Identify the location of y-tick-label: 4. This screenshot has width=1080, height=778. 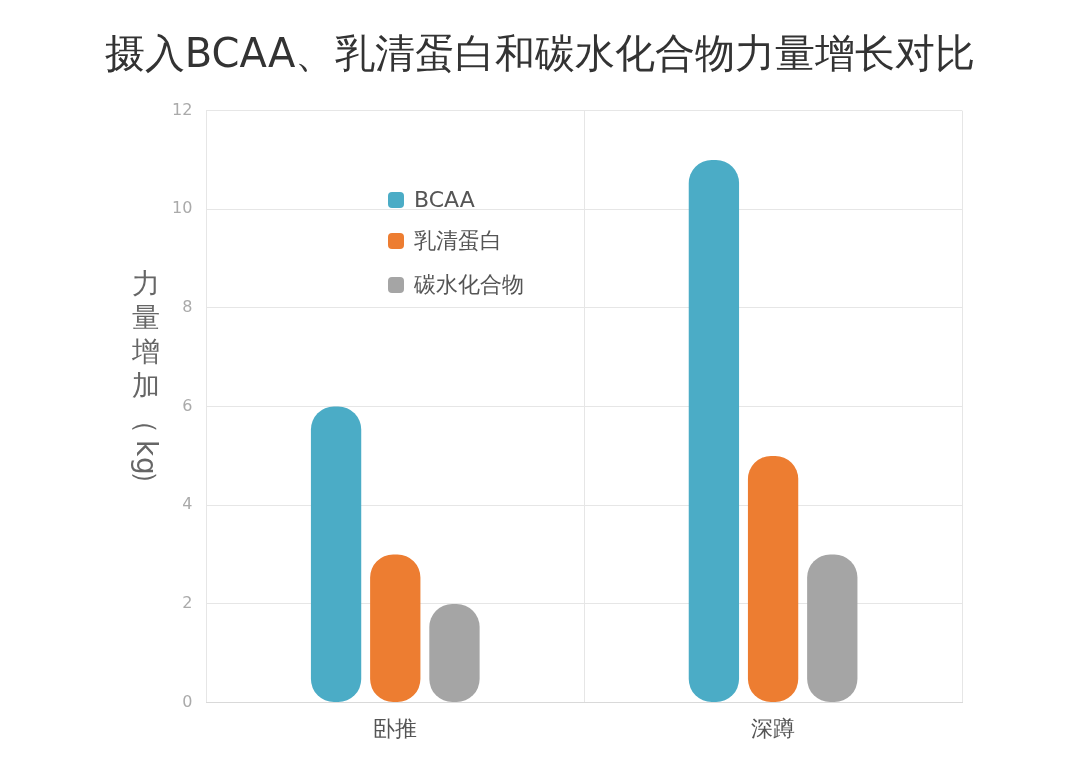
(187, 504).